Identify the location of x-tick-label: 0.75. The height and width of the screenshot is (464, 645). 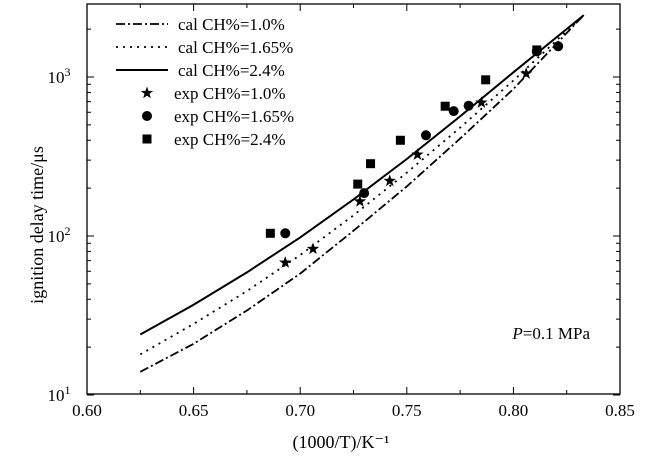
(407, 410).